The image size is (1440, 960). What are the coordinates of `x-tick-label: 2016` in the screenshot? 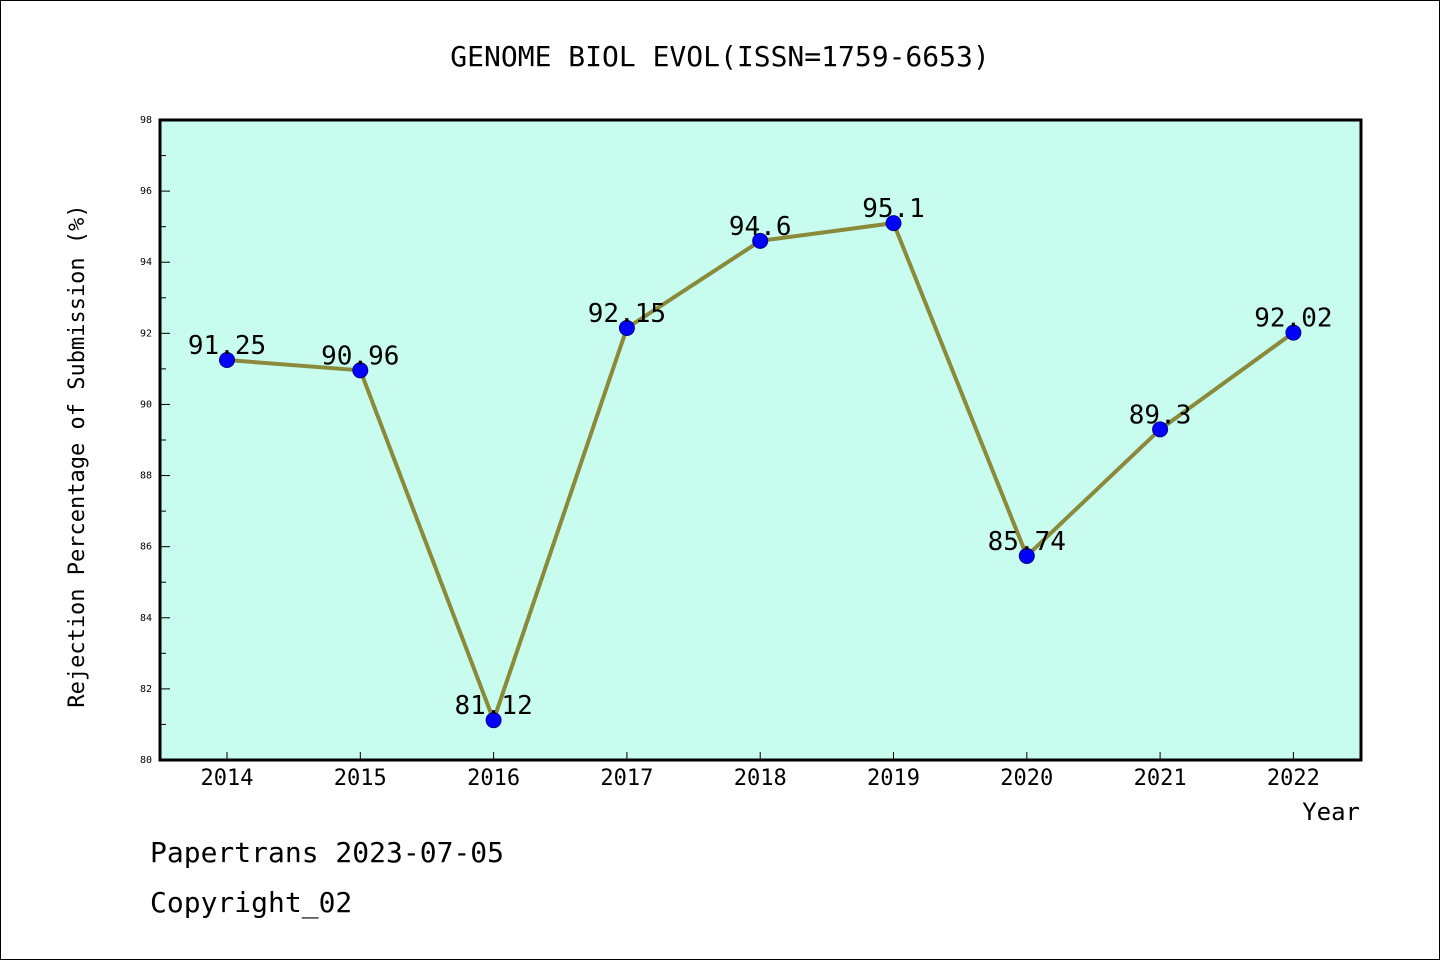 It's located at (493, 778).